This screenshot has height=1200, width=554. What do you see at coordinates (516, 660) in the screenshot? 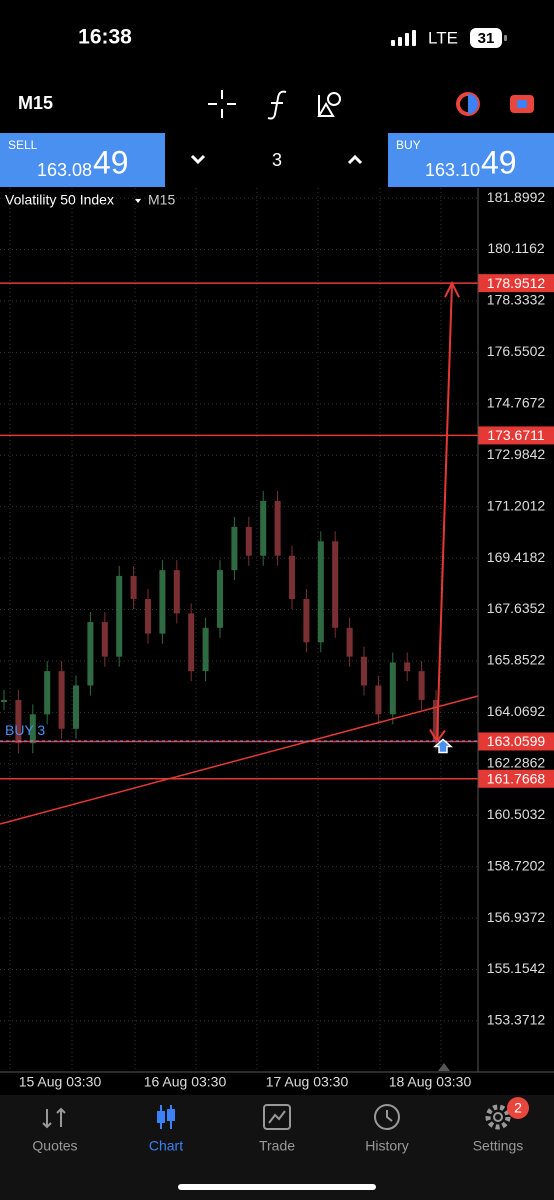
I see `price-tick-label: 165.8522` at bounding box center [516, 660].